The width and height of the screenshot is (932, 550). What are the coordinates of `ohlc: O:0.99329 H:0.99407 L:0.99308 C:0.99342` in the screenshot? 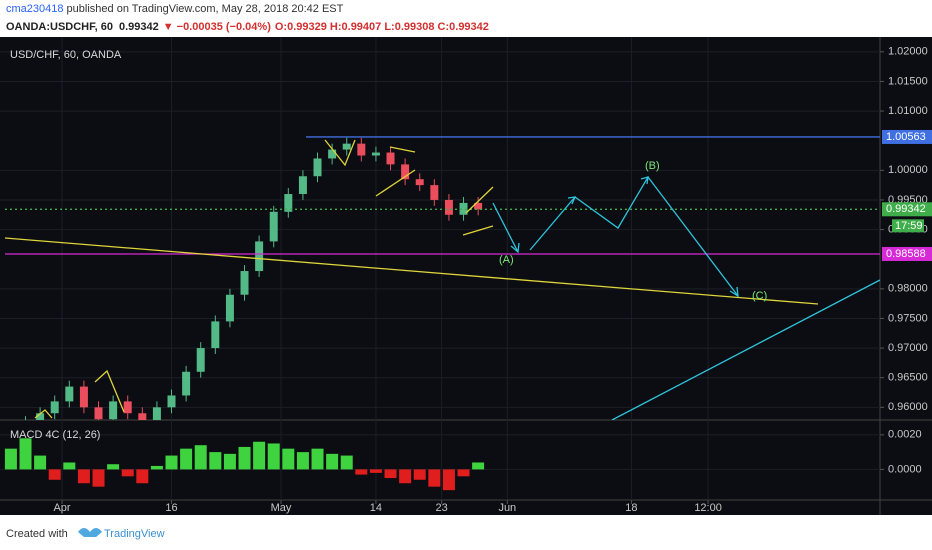 It's located at (382, 27).